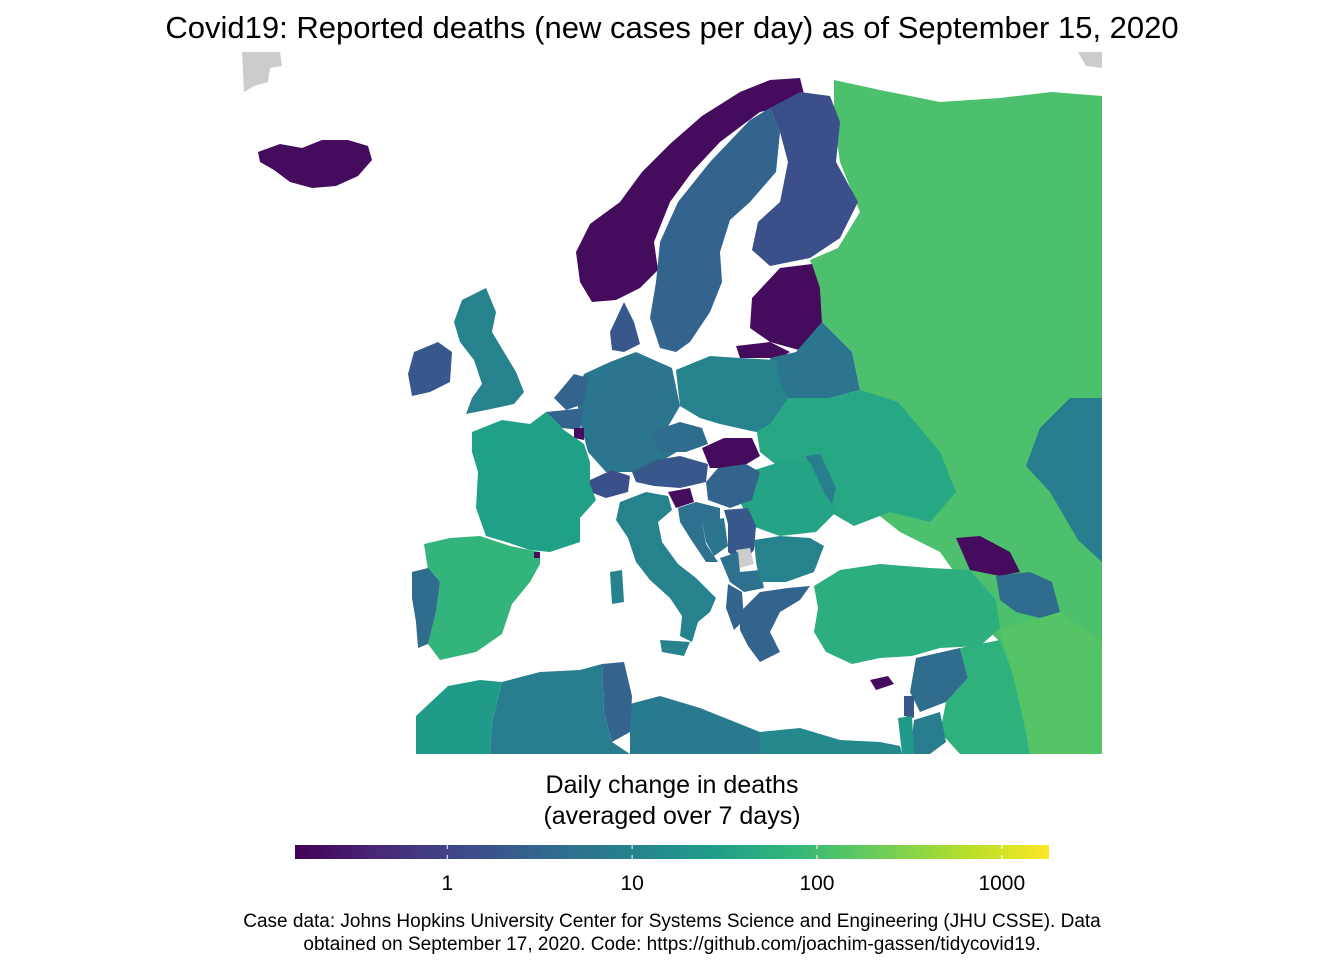 The width and height of the screenshot is (1344, 960). What do you see at coordinates (482, 598) in the screenshot?
I see `region-spain` at bounding box center [482, 598].